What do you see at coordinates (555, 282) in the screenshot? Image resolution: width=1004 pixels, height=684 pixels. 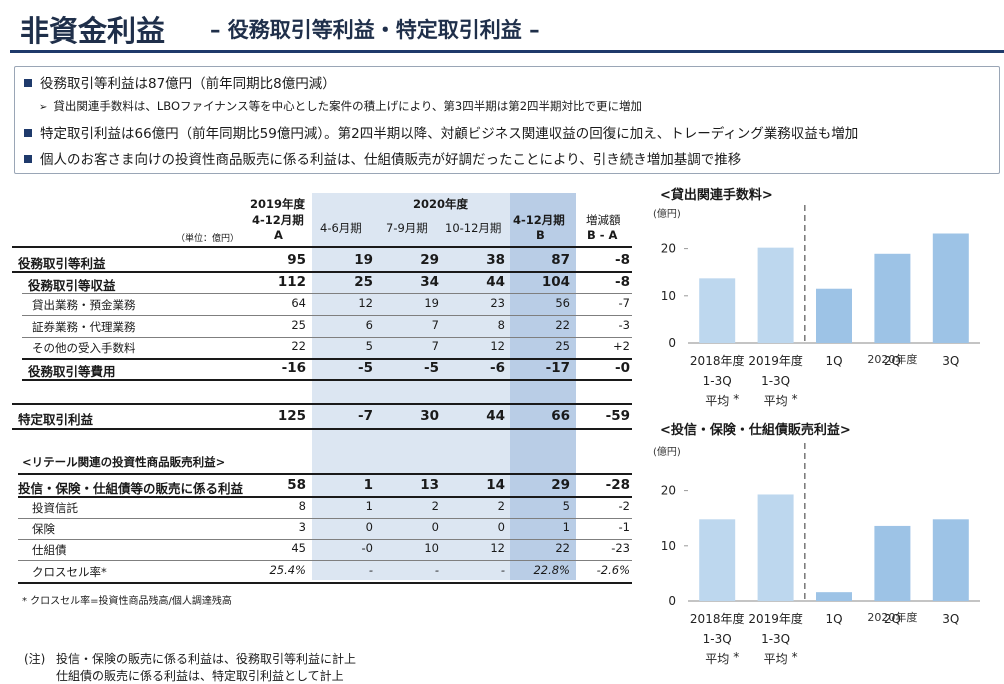 I see `table-cell-b: 104` at bounding box center [555, 282].